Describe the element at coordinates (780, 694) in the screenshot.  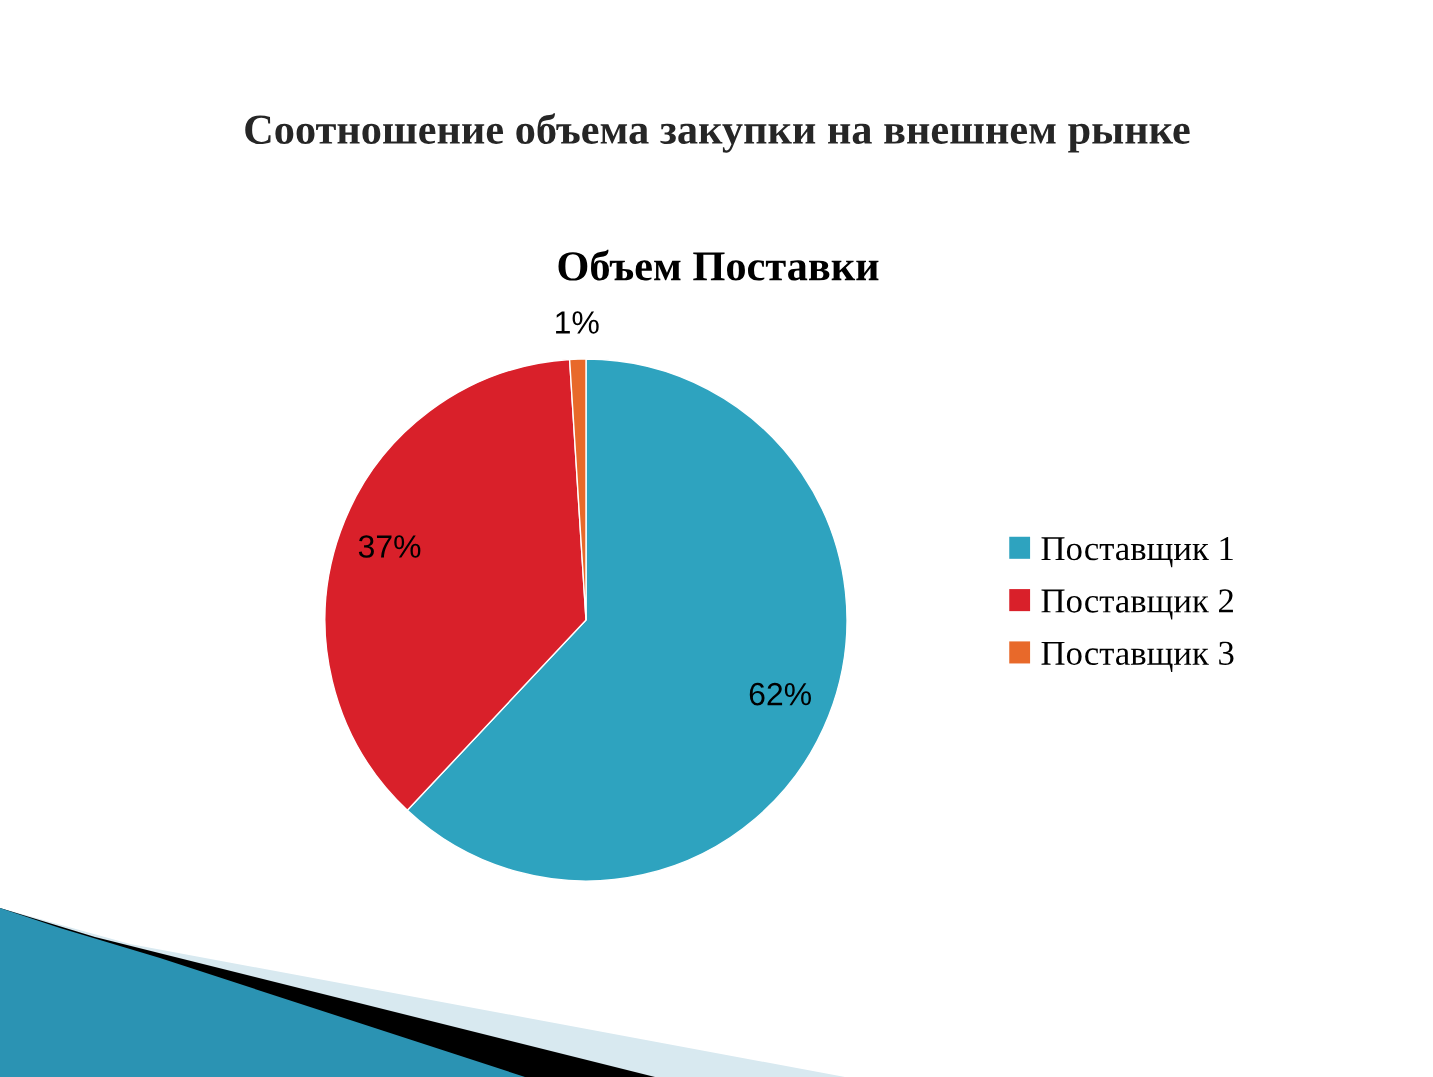
I see `data-label: 62%` at that location.